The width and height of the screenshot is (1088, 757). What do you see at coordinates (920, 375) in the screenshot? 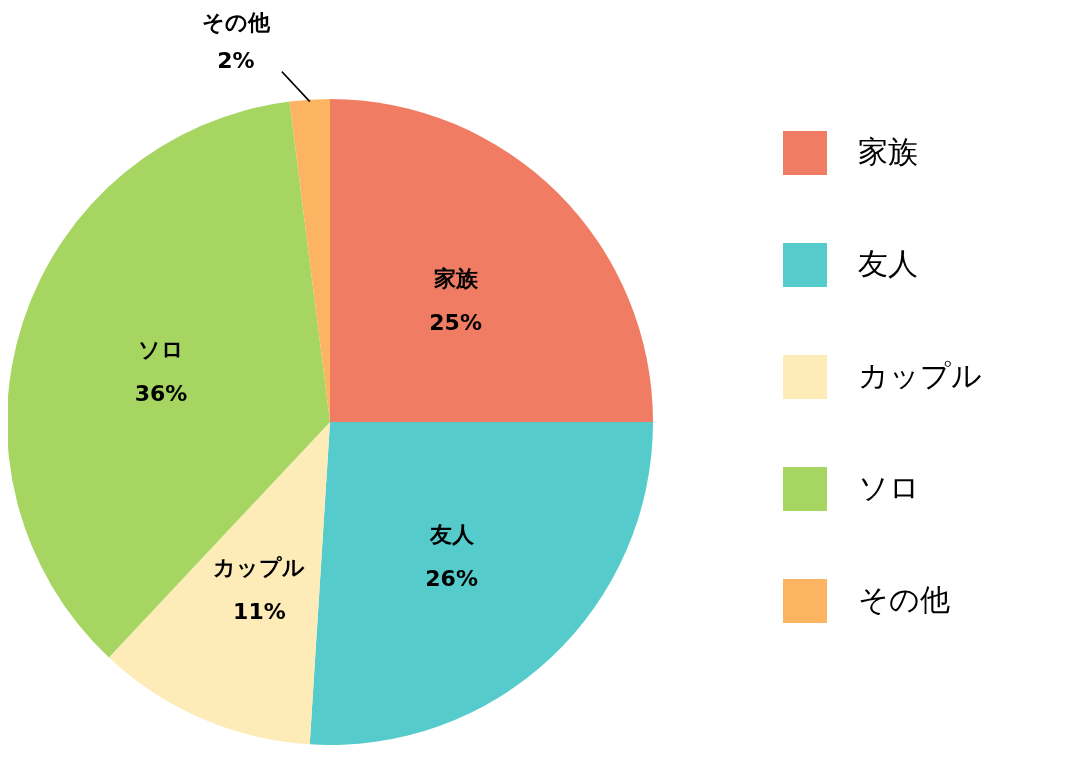
I see `legend-label: カップル` at bounding box center [920, 375].